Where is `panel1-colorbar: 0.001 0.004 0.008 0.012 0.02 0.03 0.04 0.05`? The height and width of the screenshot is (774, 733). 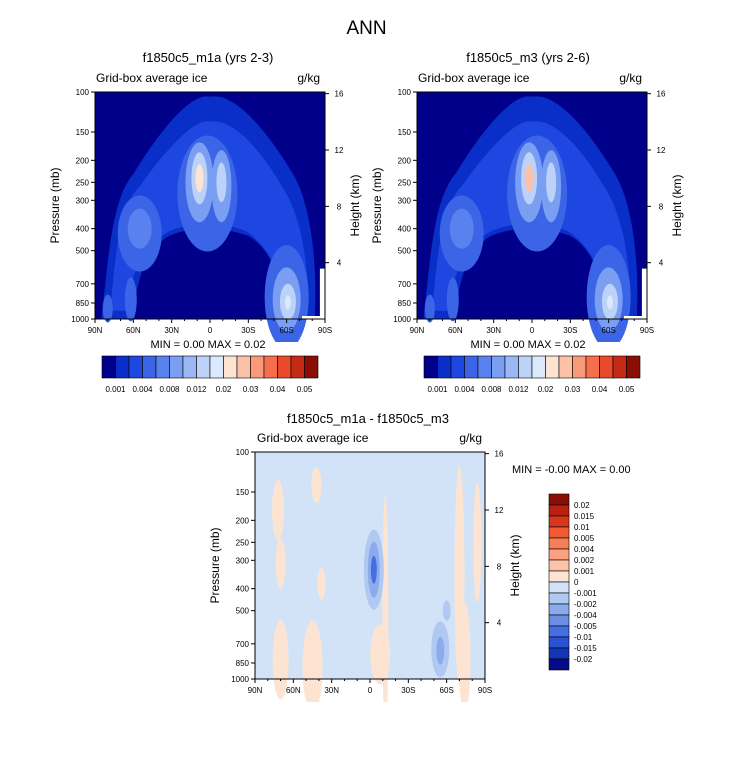 panel1-colorbar: 0.001 0.004 0.008 0.012 0.02 0.03 0.04 0.05 is located at coordinates (210, 374).